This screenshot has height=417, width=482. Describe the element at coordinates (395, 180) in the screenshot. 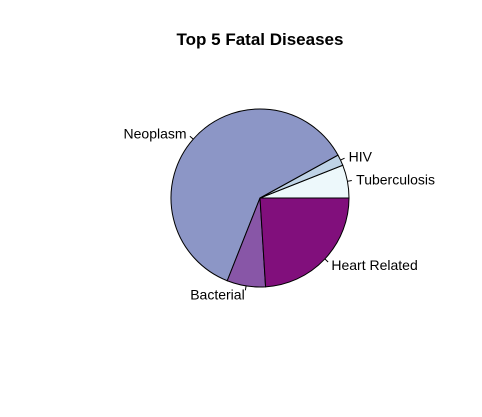

I see `slice-label-tuberculosis: Tuberculosis` at that location.